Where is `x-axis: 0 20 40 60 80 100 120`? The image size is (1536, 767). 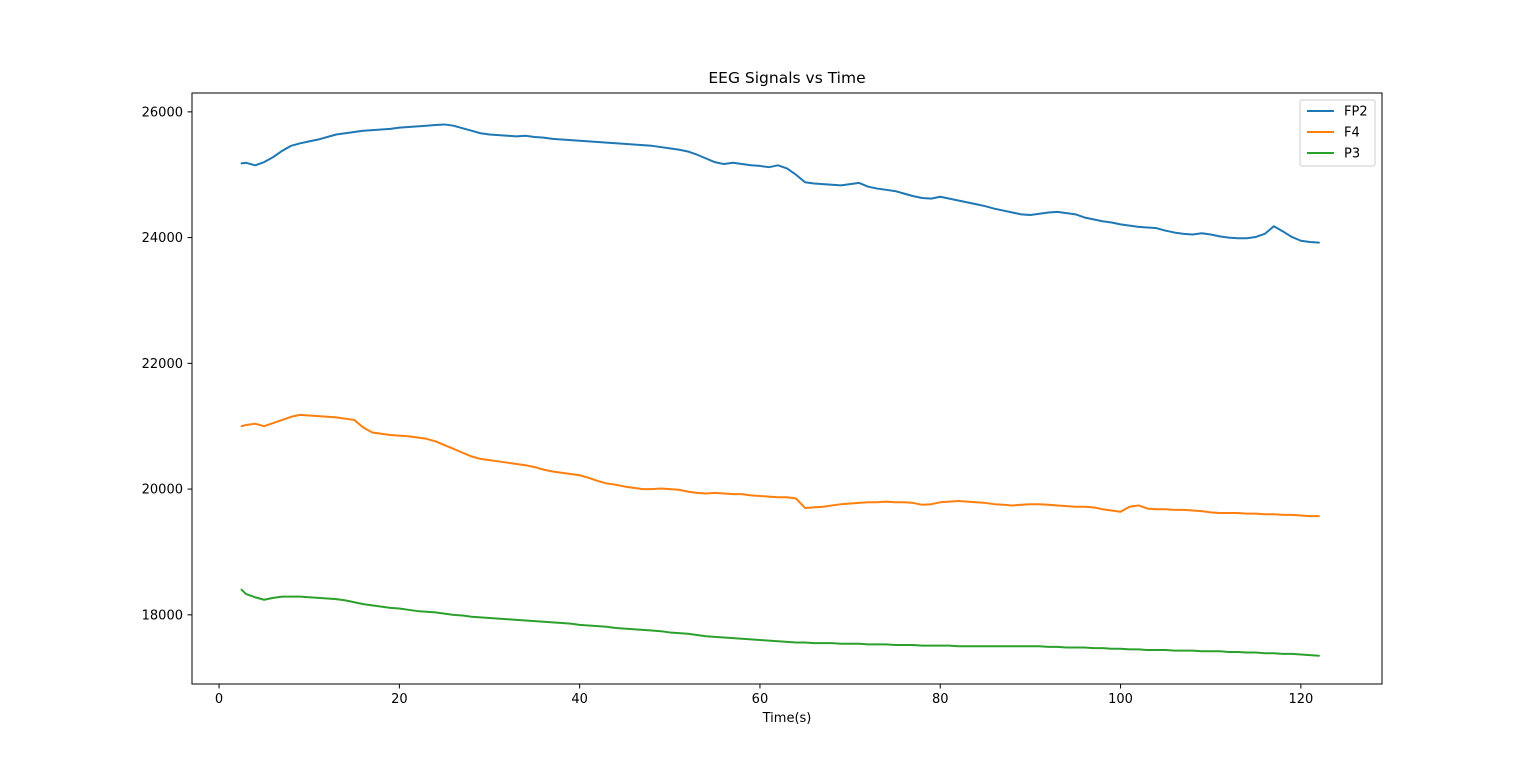
x-axis: 0 20 40 60 80 100 120 is located at coordinates (764, 695).